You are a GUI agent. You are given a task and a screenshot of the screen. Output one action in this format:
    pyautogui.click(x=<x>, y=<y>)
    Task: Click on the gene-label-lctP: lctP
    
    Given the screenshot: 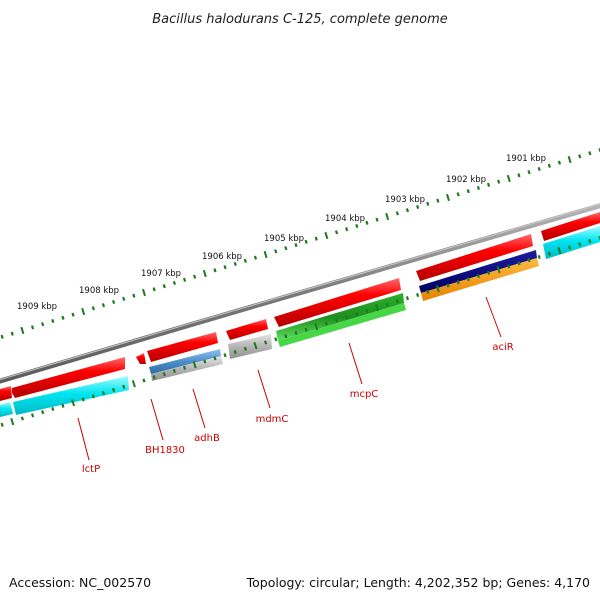 What is the action you would take?
    pyautogui.click(x=91, y=469)
    